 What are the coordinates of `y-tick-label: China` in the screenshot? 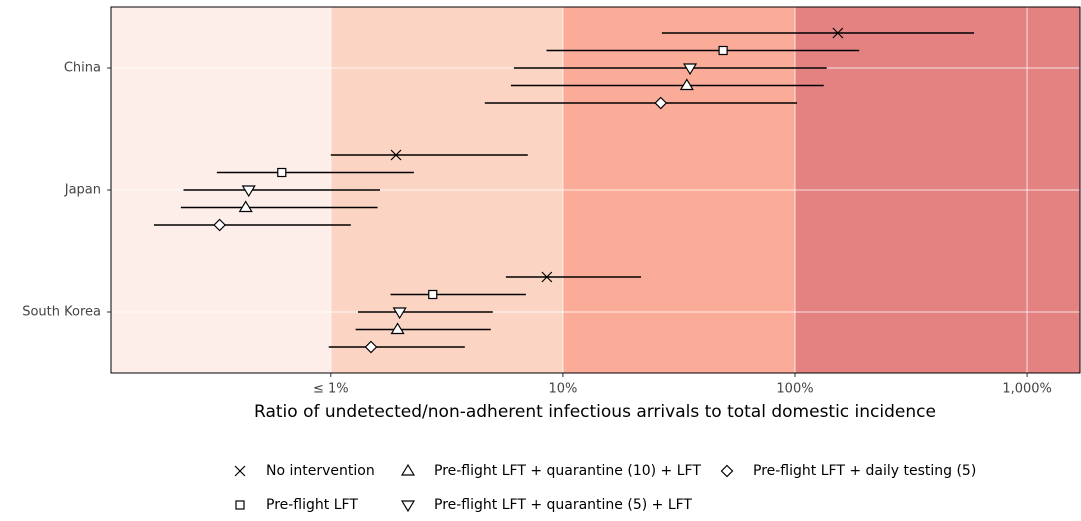 It's located at (82, 68).